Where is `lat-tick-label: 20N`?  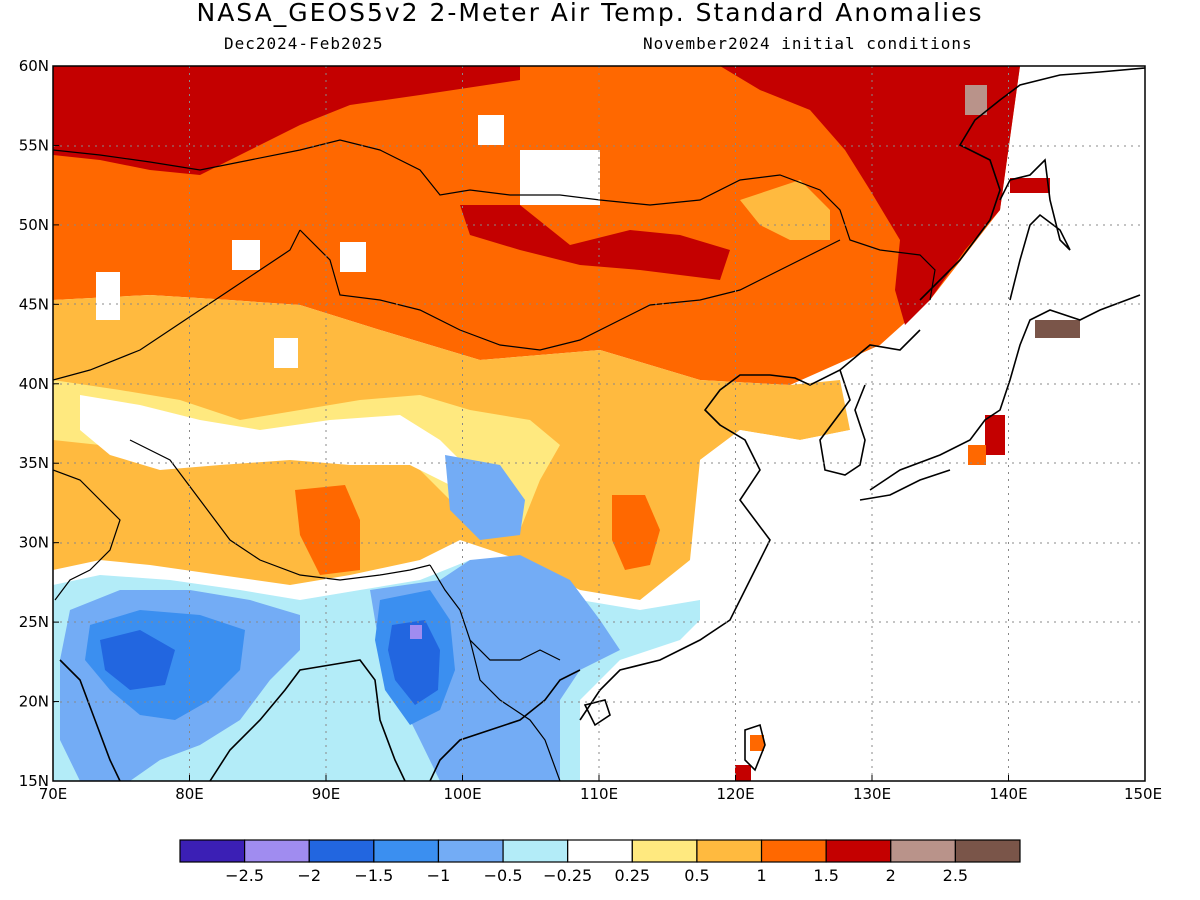
lat-tick-label: 20N is located at coordinates (34, 702).